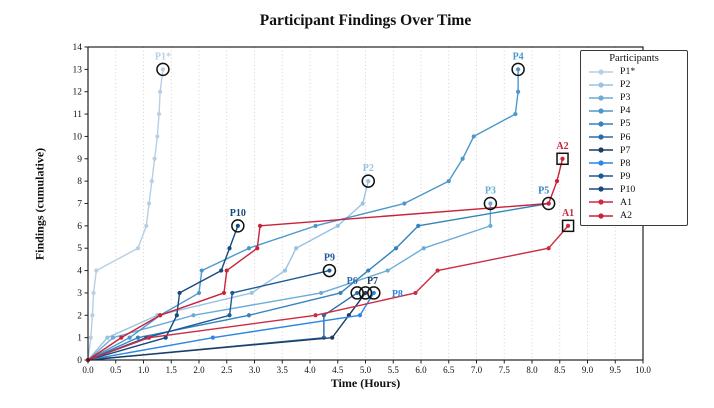  What do you see at coordinates (628, 72) in the screenshot?
I see `legend-label: P1*` at bounding box center [628, 72].